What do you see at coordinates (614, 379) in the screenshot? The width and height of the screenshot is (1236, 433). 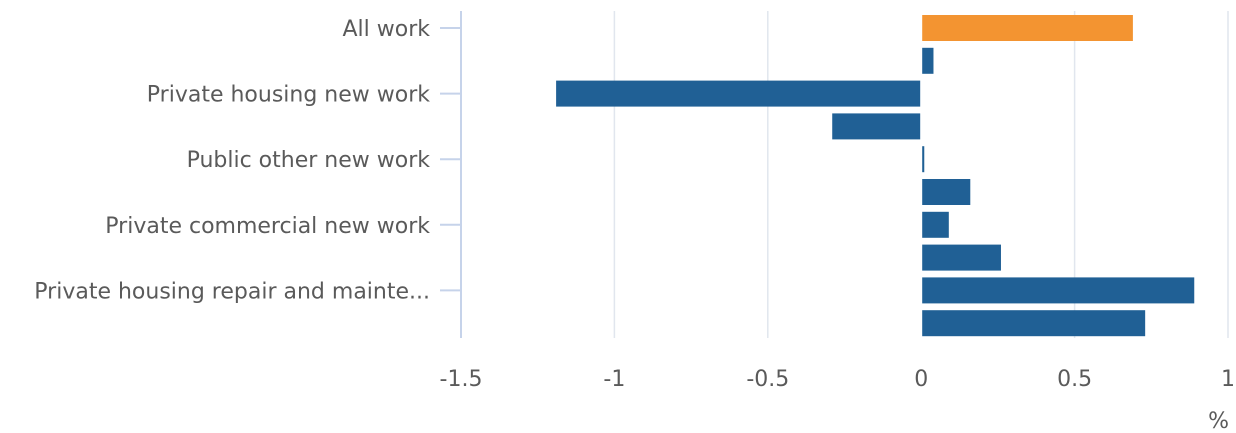 I see `x-tick-label: -1` at bounding box center [614, 379].